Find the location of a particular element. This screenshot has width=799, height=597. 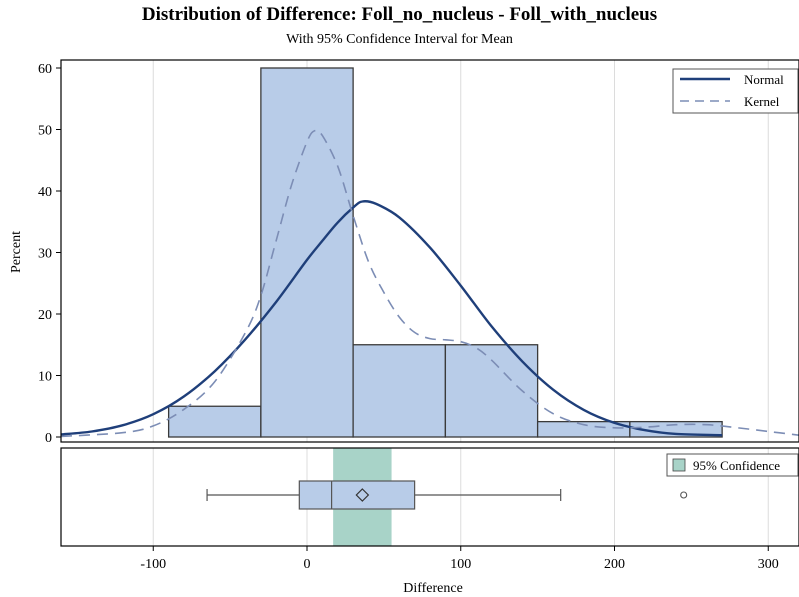

y-tick-label: 20 is located at coordinates (45, 315).